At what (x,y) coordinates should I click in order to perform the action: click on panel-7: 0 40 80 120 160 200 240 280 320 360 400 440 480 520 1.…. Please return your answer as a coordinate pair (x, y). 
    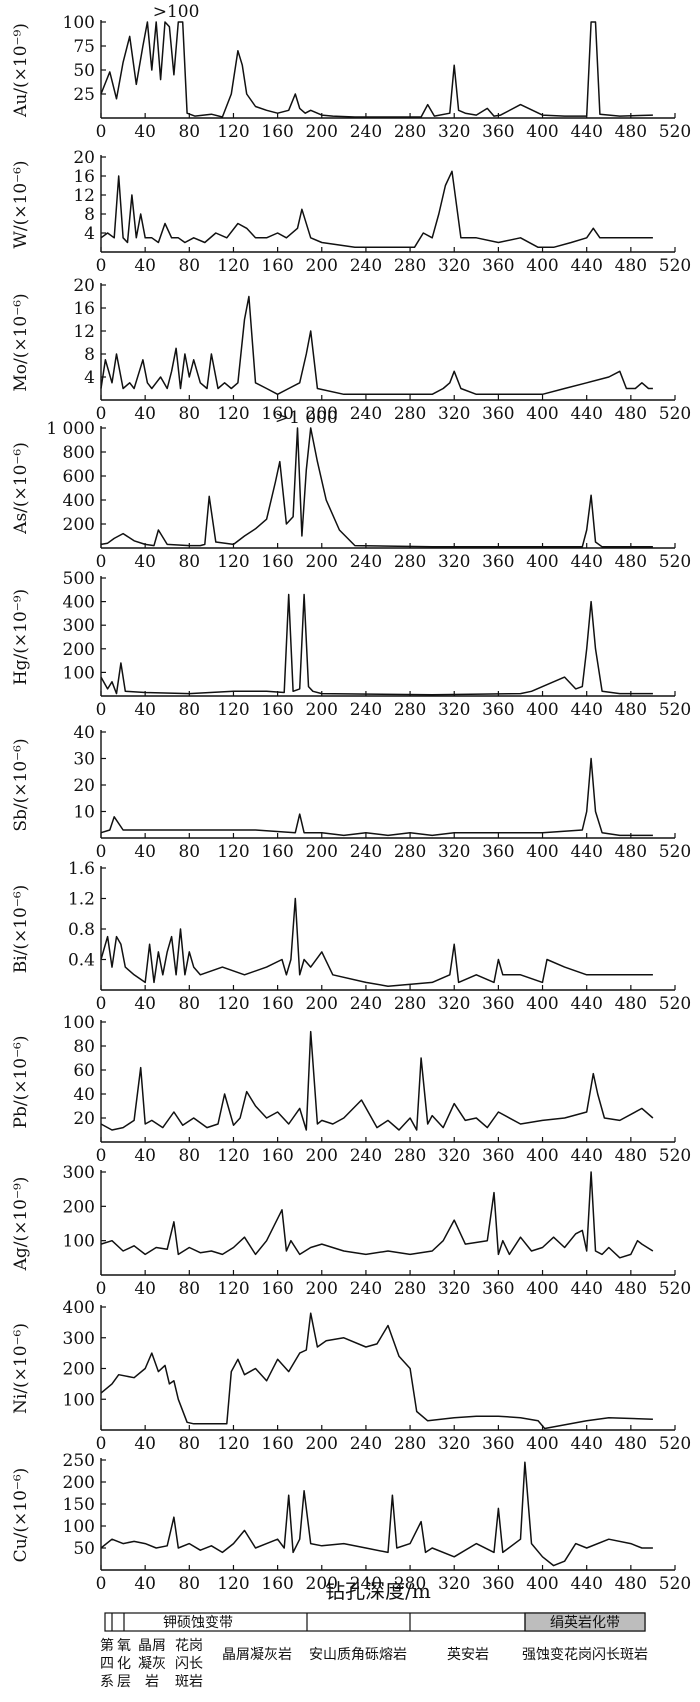
    Looking at the image, I should click on (351, 936).